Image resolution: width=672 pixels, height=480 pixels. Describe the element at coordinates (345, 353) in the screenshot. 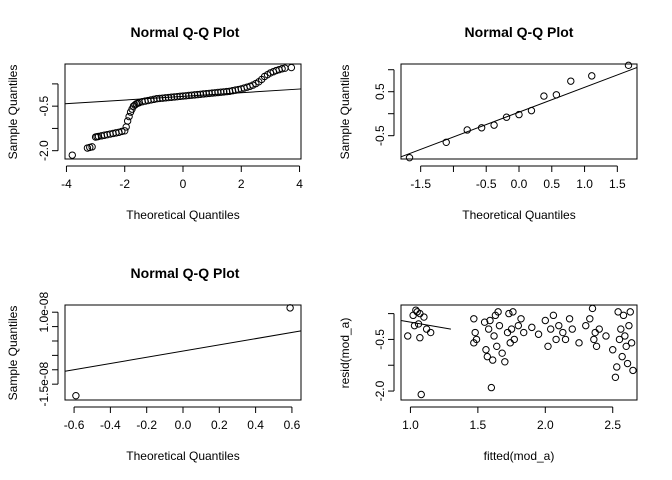

I see `y-axis-label: resid(mod_a)` at that location.